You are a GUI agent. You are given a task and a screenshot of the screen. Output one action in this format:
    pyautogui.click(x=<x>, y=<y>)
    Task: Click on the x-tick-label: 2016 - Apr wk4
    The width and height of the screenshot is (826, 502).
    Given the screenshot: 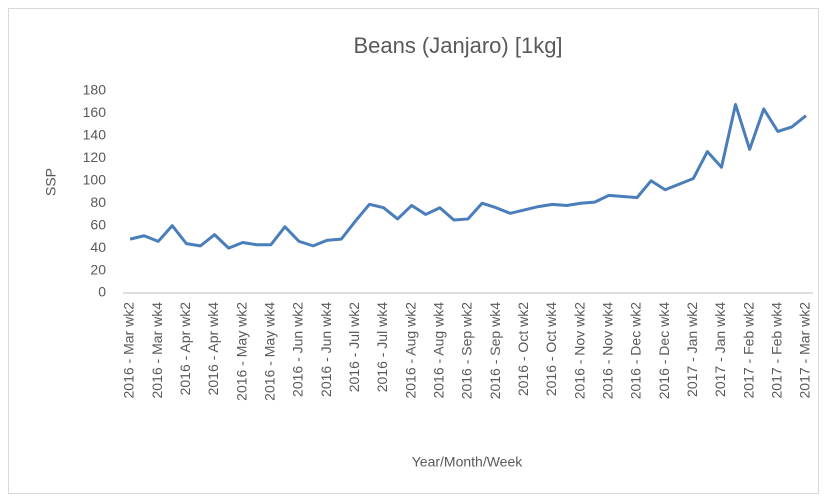 What is the action you would take?
    pyautogui.click(x=213, y=349)
    